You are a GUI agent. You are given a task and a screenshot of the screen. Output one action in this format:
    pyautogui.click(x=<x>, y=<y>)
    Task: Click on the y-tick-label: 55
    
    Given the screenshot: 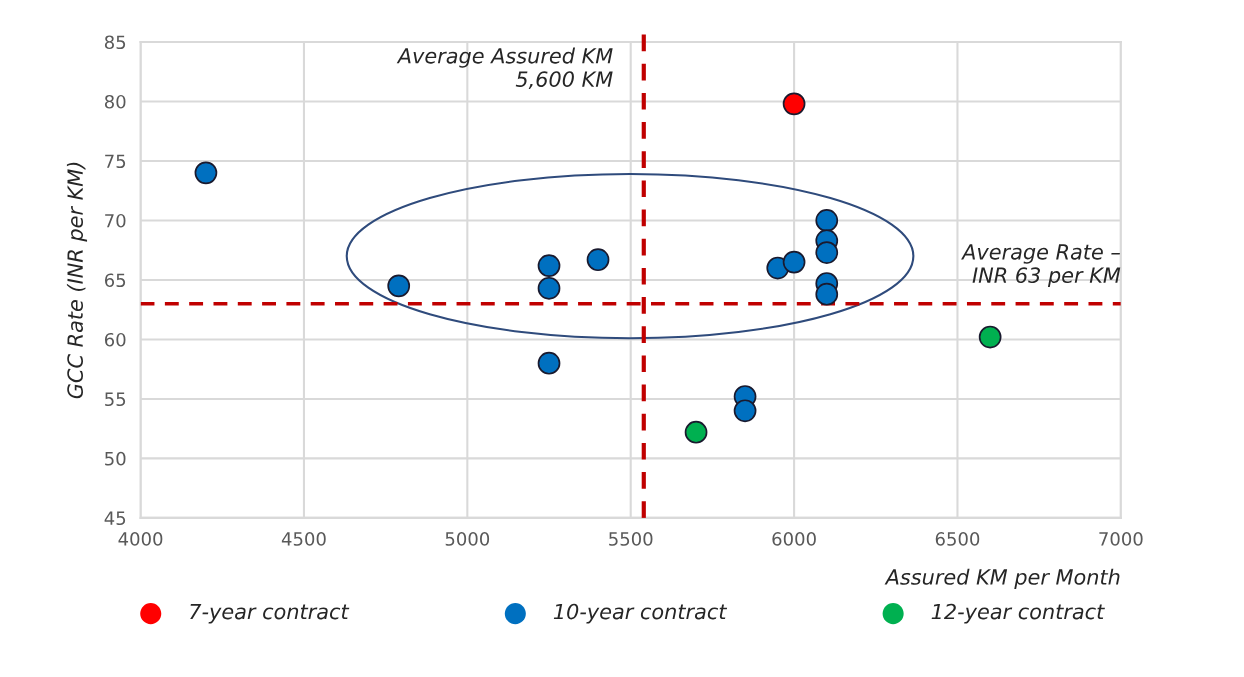 What is the action you would take?
    pyautogui.click(x=115, y=399)
    